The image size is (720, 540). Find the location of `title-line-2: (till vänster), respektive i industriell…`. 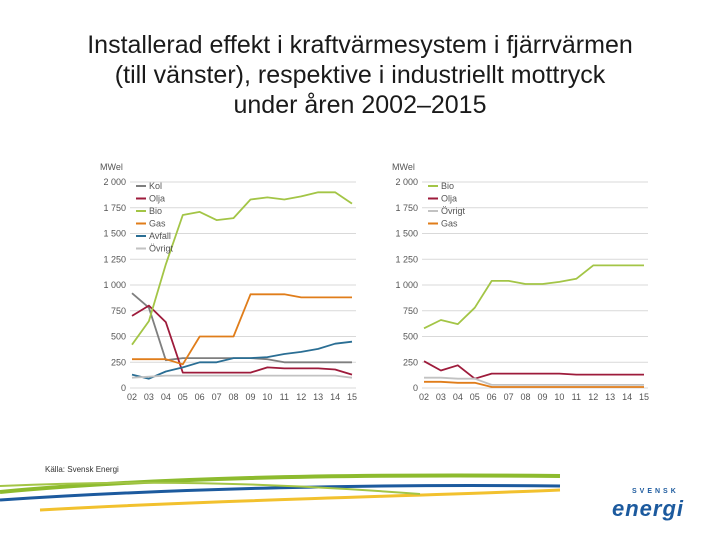

title-line-2: (till vänster), respektive i industriell… is located at coordinates (360, 75).